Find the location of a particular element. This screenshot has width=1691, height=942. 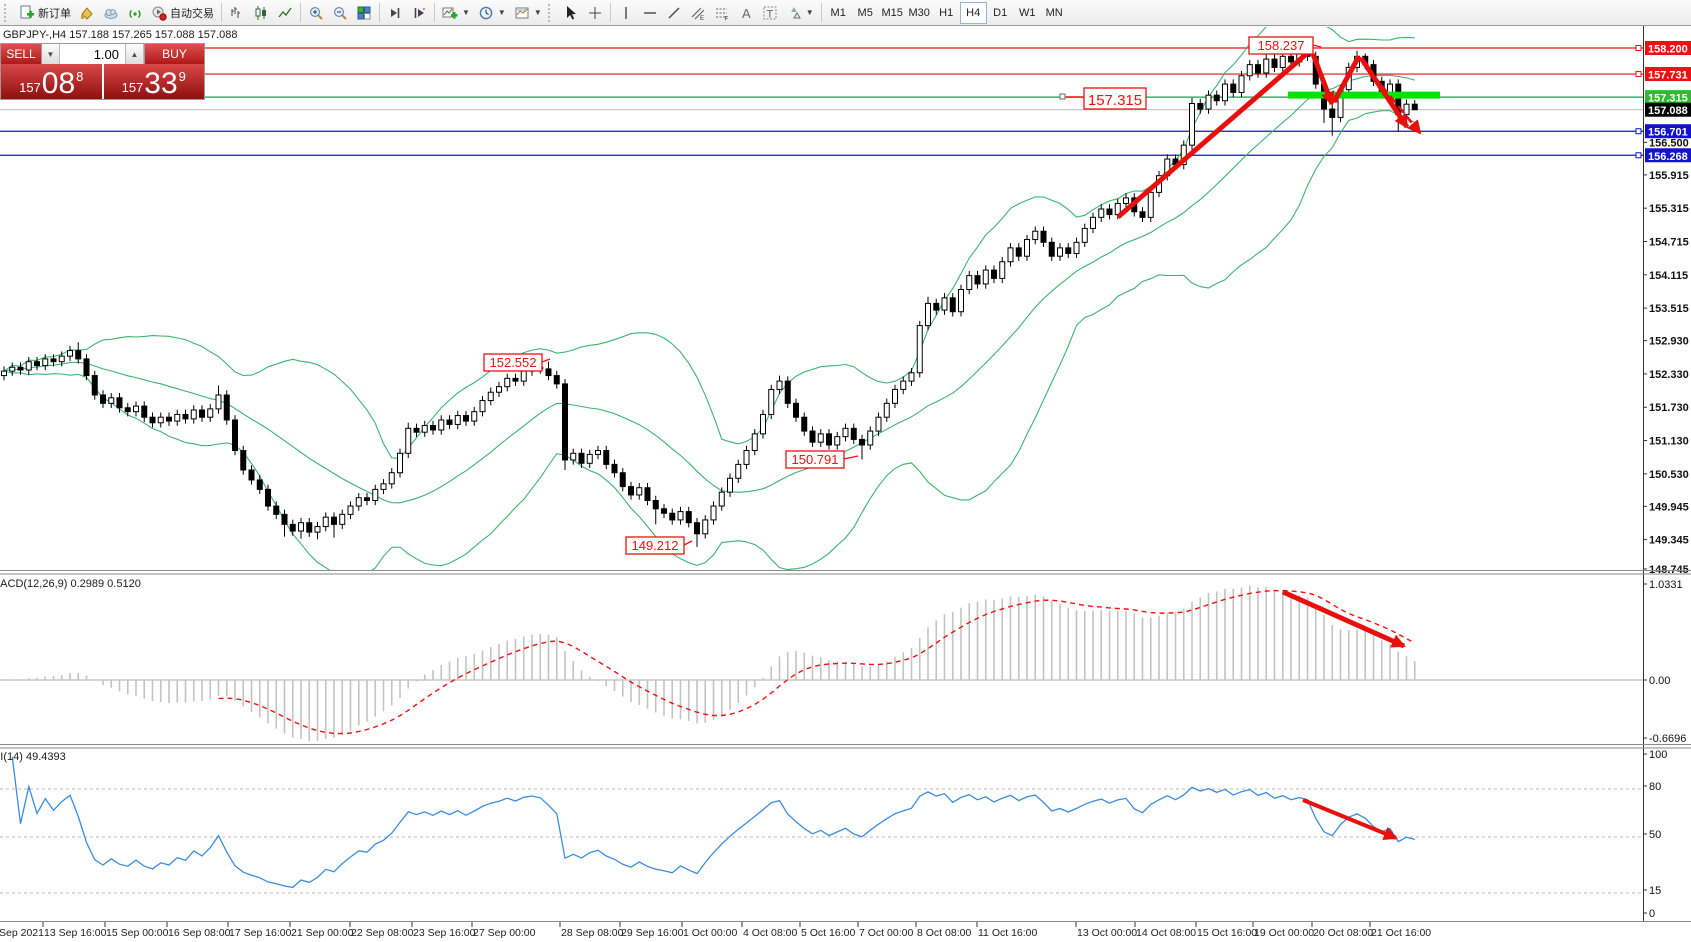

new-order-button: 新订单 is located at coordinates (45, 13).